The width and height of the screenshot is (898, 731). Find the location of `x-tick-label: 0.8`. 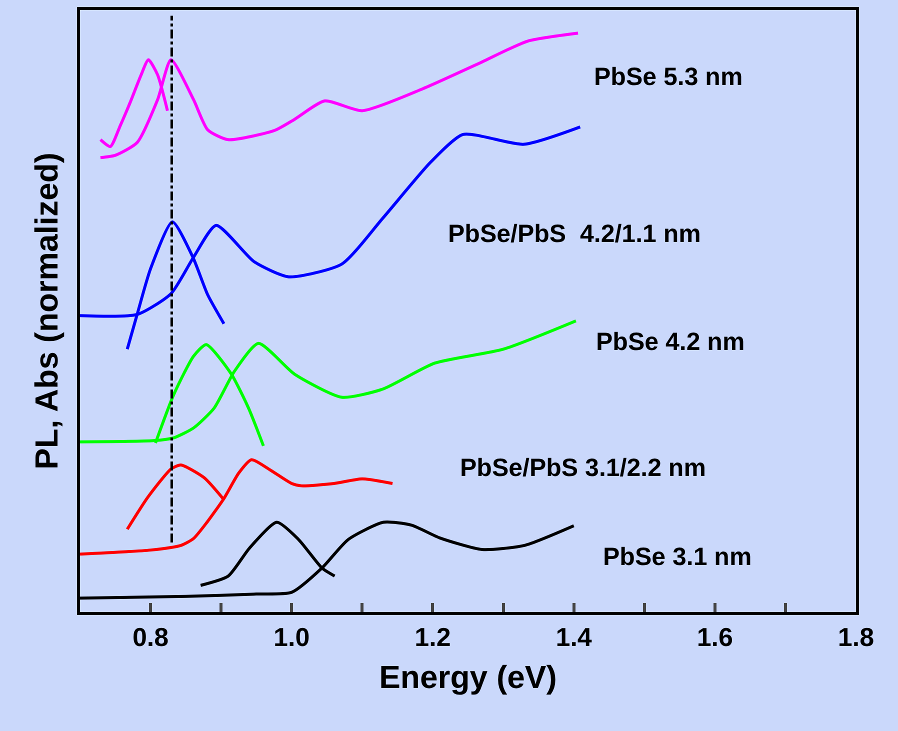

x-tick-label: 0.8 is located at coordinates (150, 637).